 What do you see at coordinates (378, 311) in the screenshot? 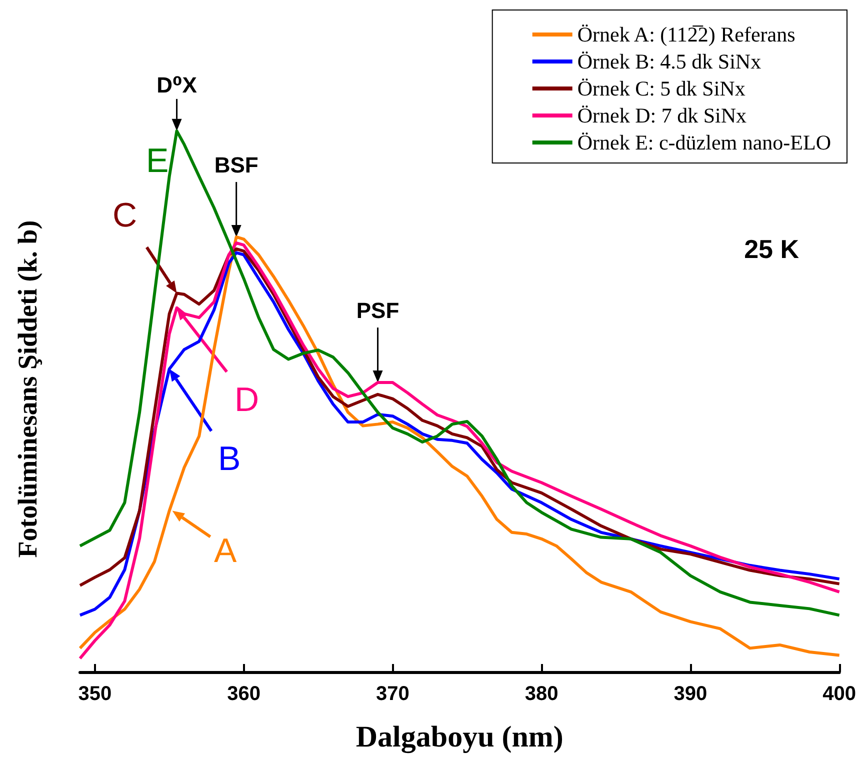
I see `annotation: PSF` at bounding box center [378, 311].